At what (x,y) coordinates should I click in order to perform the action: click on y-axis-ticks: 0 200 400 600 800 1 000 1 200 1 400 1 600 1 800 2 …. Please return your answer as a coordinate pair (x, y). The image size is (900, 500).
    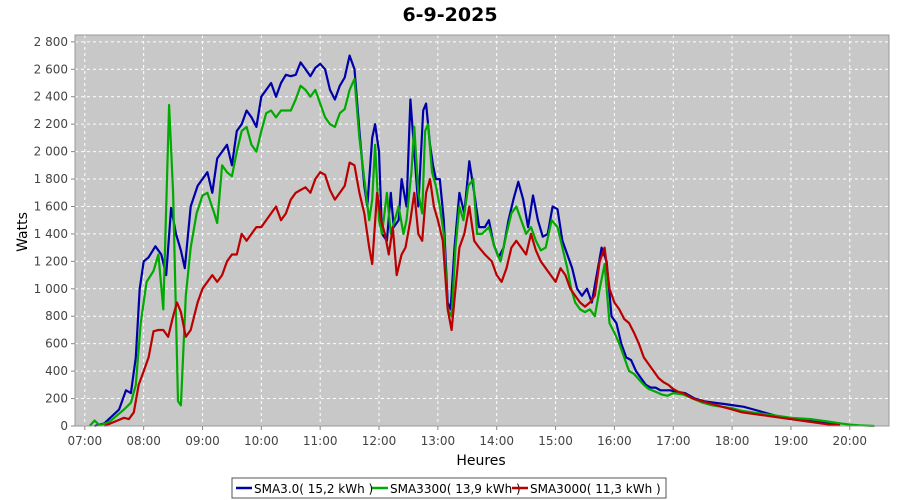
    Looking at the image, I should click on (54, 234).